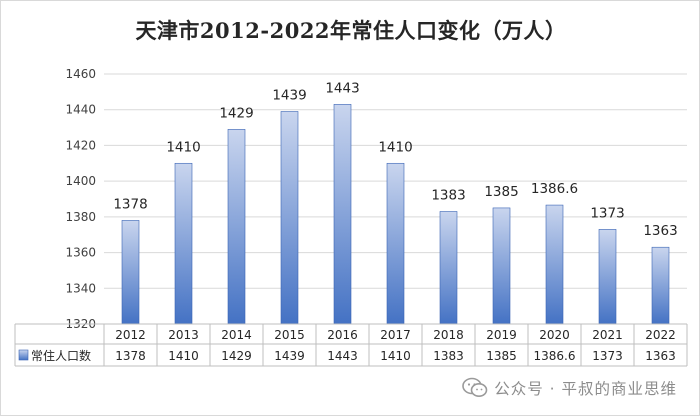 The image size is (700, 417). What do you see at coordinates (607, 356) in the screenshot?
I see `table-value: 1373` at bounding box center [607, 356].